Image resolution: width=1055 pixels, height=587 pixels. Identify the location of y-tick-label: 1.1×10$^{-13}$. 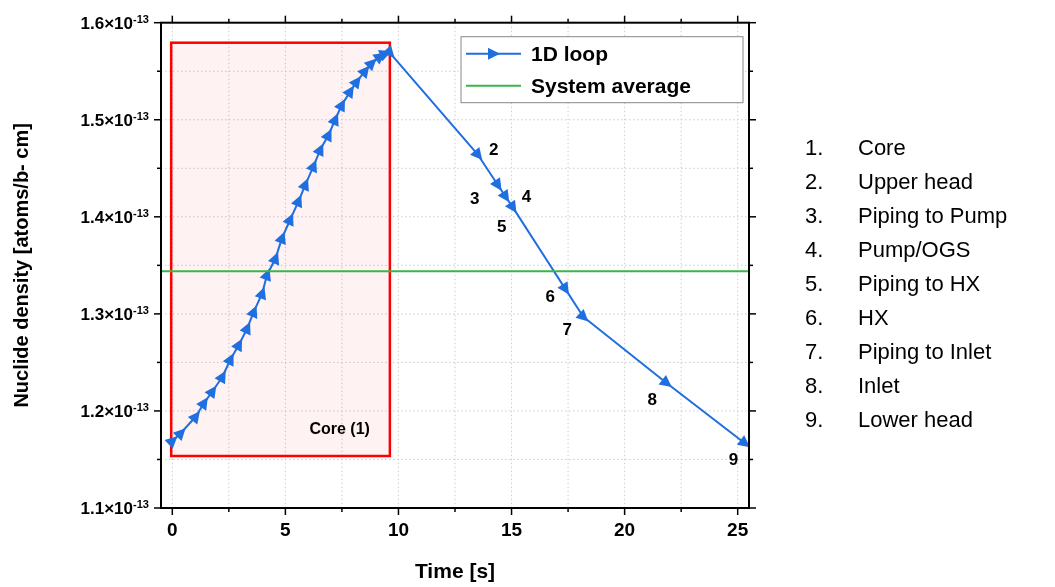
(114, 508).